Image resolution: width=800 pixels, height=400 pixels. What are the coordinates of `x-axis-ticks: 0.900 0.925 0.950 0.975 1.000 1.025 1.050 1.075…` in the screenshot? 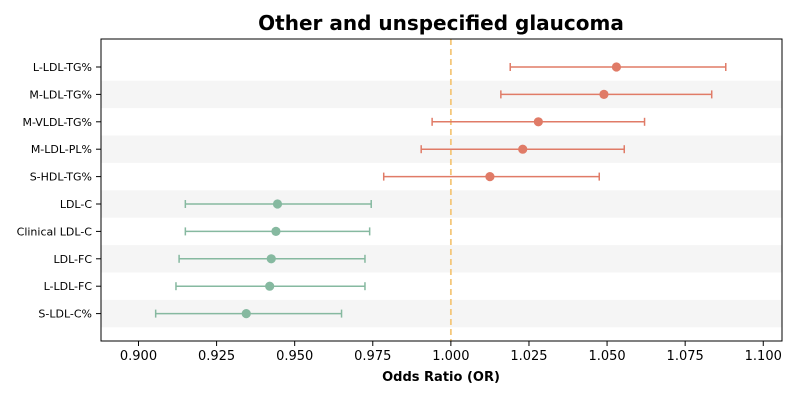 It's located at (451, 352).